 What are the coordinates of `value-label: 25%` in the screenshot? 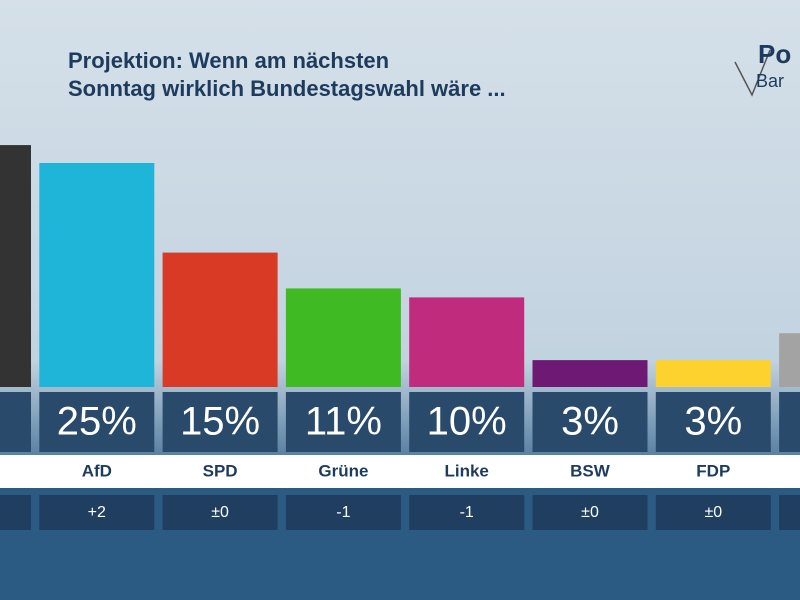 It's located at (97, 422).